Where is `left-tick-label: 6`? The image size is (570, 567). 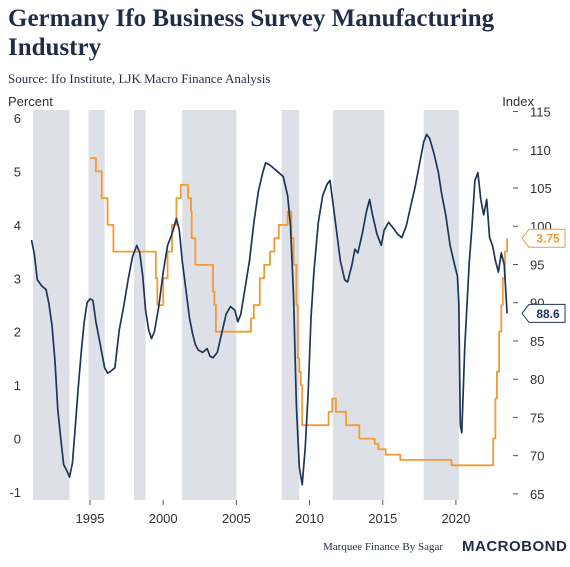
left-tick-label: 6 is located at coordinates (17, 118).